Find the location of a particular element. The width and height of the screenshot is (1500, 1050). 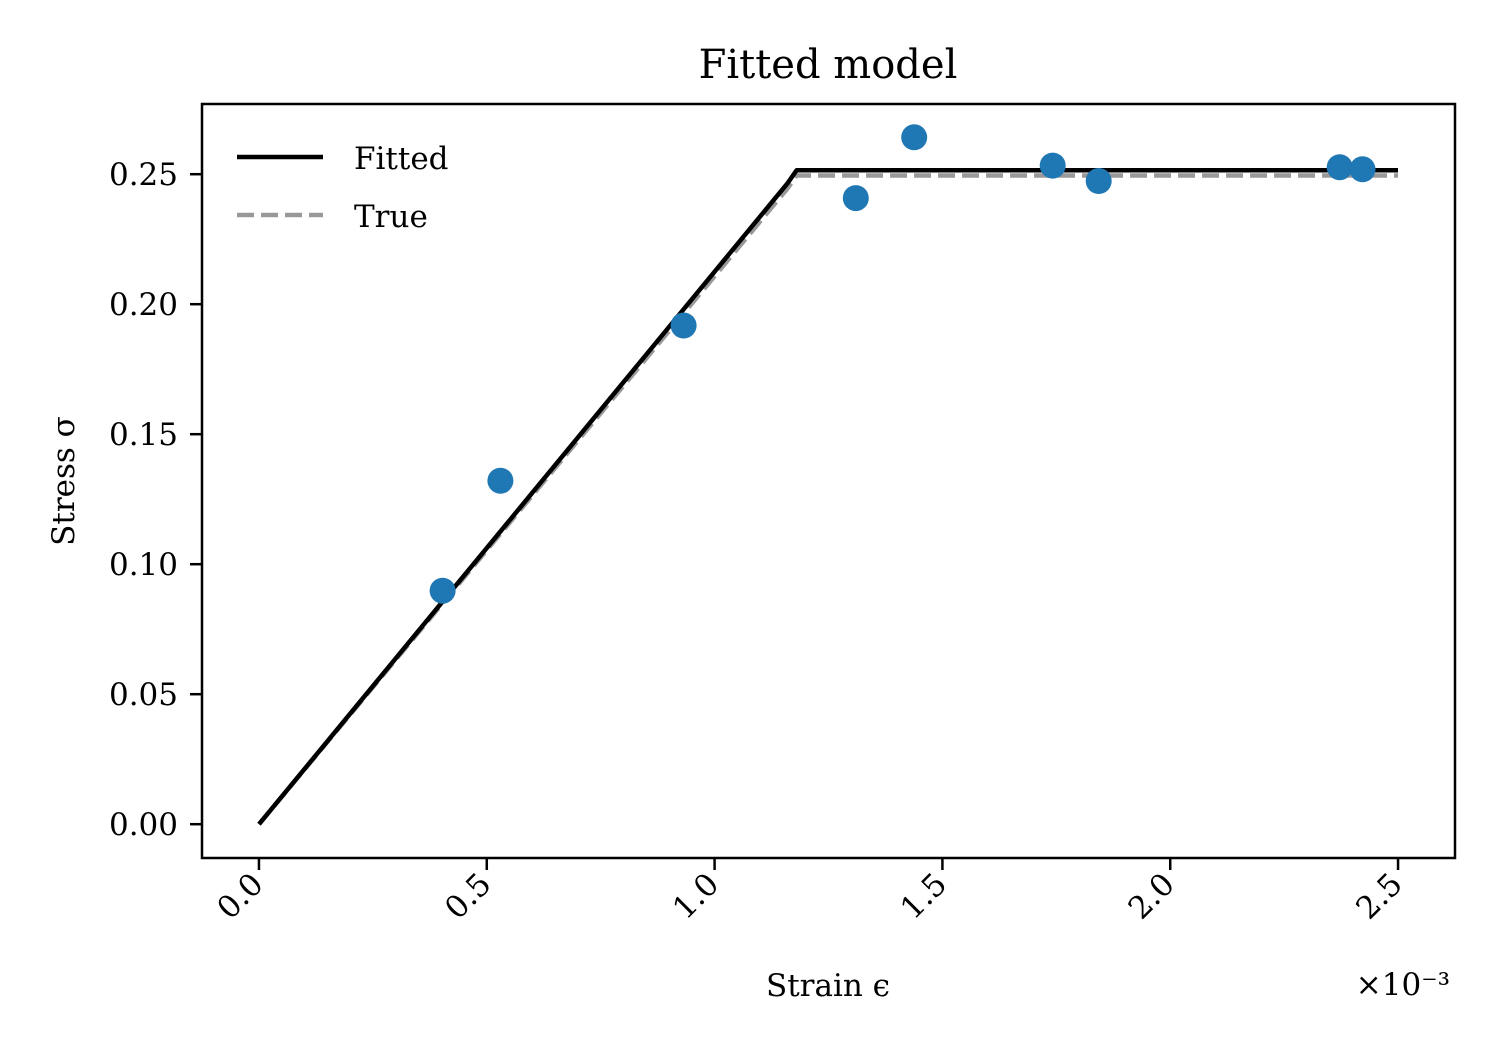

x-axis-label: Strain ϵ is located at coordinates (828, 986).